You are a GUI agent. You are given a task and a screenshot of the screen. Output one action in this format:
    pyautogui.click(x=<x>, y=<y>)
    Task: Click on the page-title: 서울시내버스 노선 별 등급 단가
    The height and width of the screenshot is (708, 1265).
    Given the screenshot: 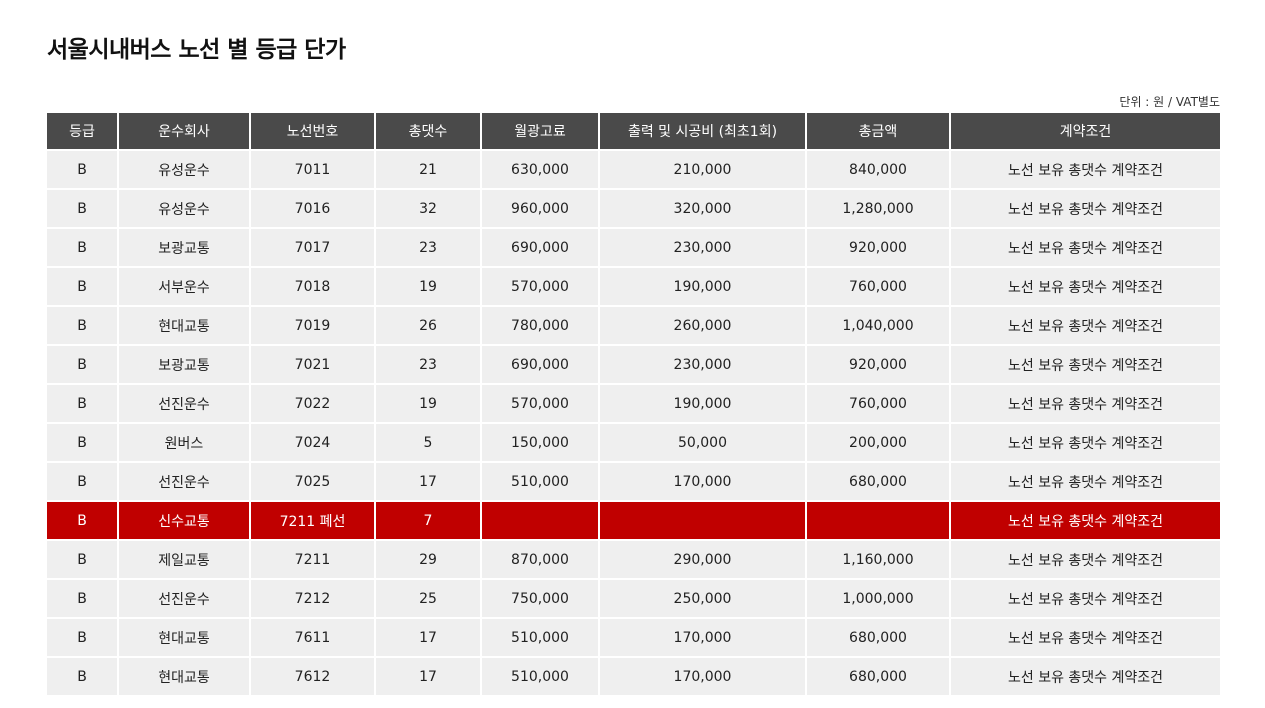 What is the action you would take?
    pyautogui.click(x=196, y=50)
    